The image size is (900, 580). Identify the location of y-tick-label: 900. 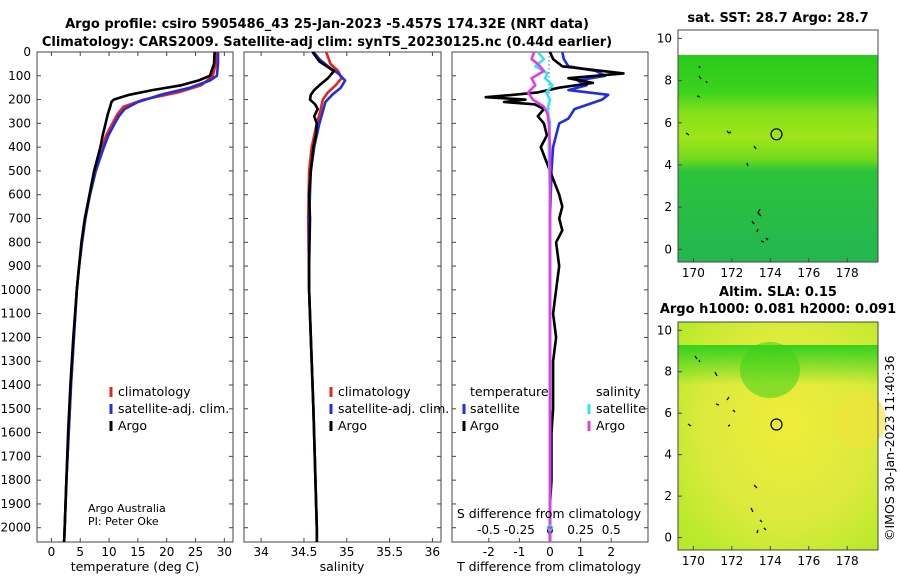
(19, 266).